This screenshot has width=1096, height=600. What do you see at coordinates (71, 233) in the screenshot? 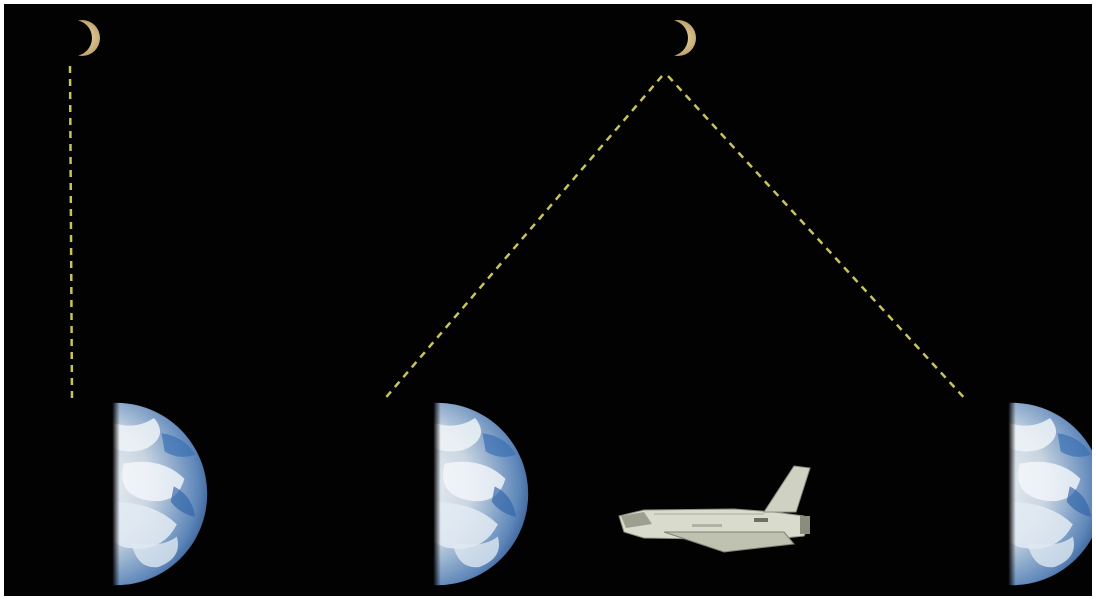
I see `sightline-vertical` at bounding box center [71, 233].